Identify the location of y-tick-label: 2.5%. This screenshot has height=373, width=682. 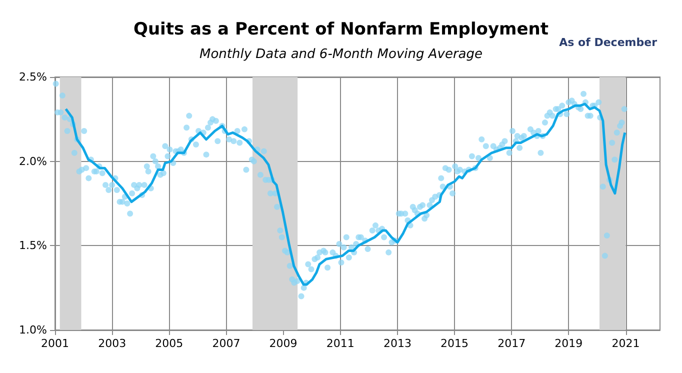
(33, 77).